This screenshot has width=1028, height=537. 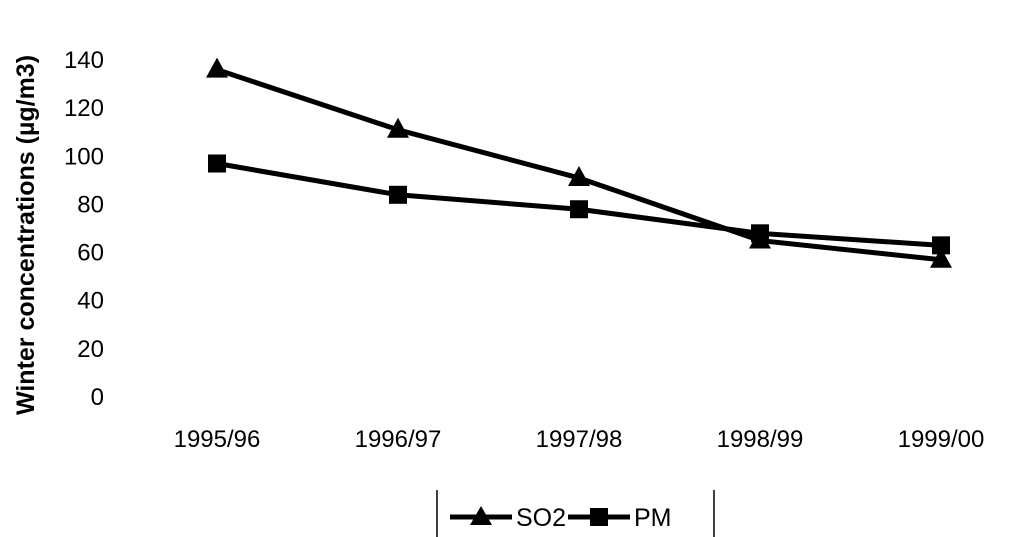 I want to click on y-tick-label: 100, so click(x=84, y=156).